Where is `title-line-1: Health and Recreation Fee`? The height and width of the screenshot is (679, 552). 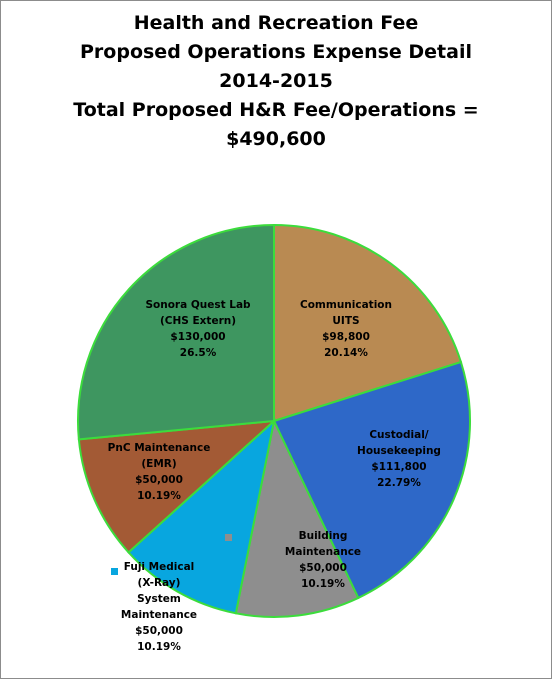
title-line-1: Health and Recreation Fee is located at coordinates (276, 23).